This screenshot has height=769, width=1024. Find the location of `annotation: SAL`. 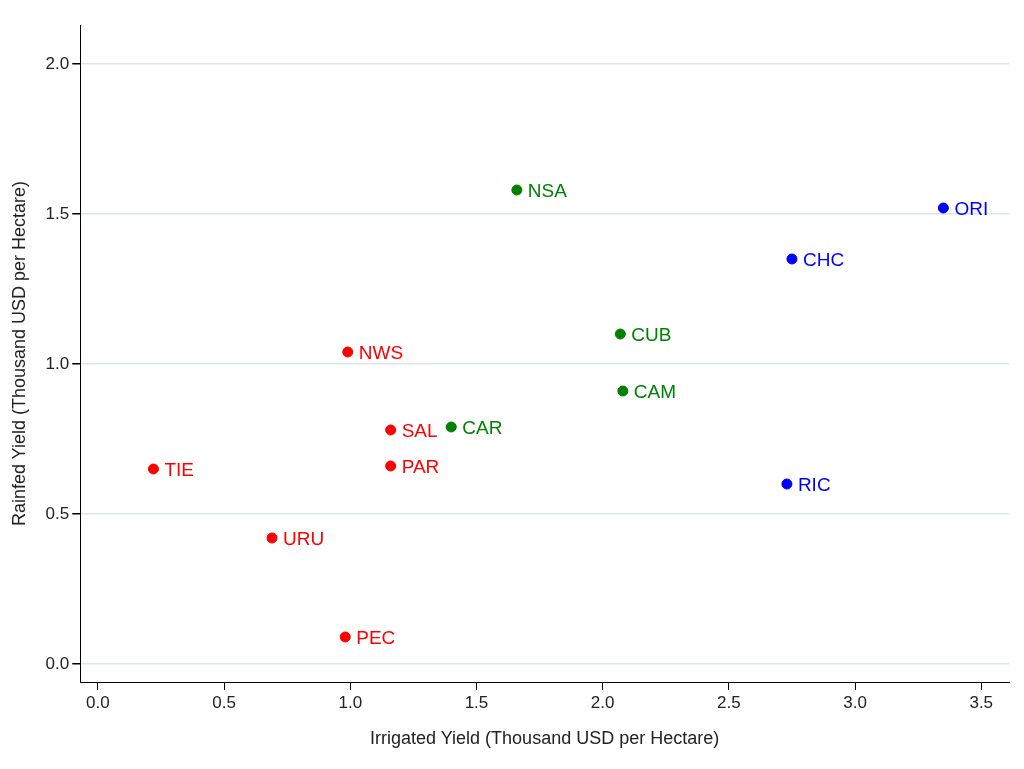

annotation: SAL is located at coordinates (419, 431).